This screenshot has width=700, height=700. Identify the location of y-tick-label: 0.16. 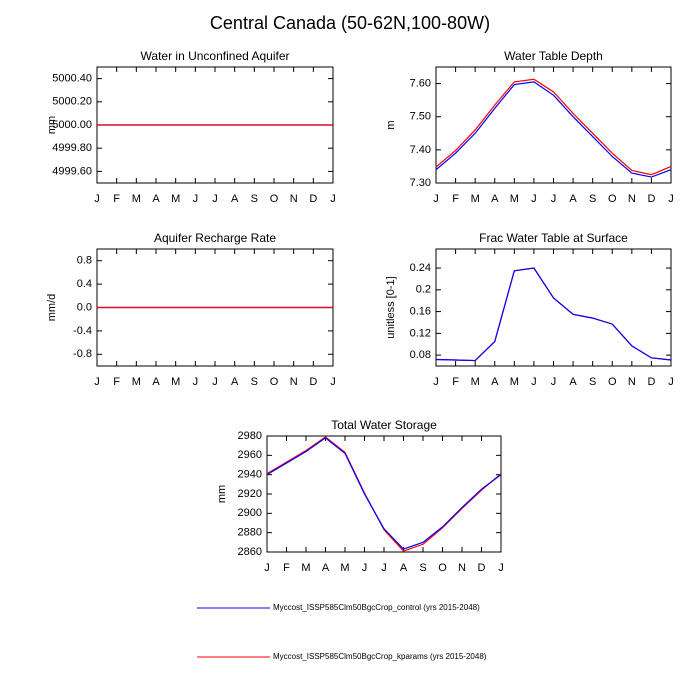
(420, 311).